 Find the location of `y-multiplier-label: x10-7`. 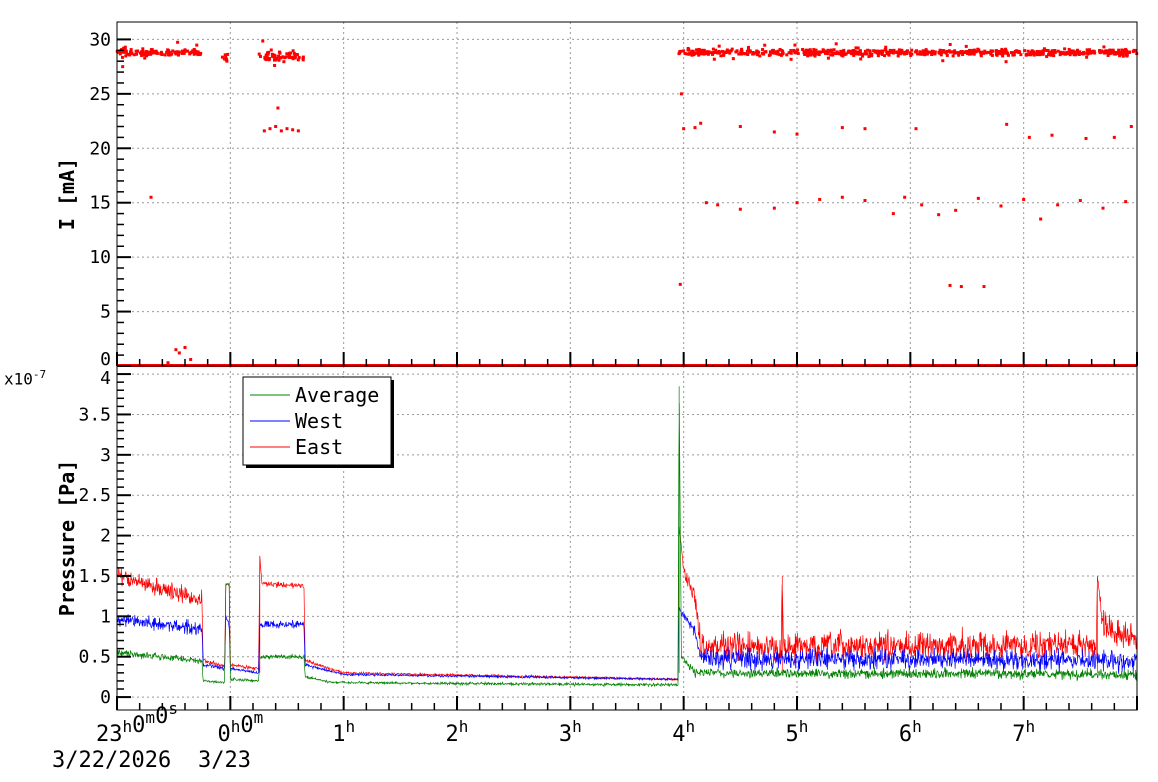

y-multiplier-label: x10-7 is located at coordinates (25, 378).